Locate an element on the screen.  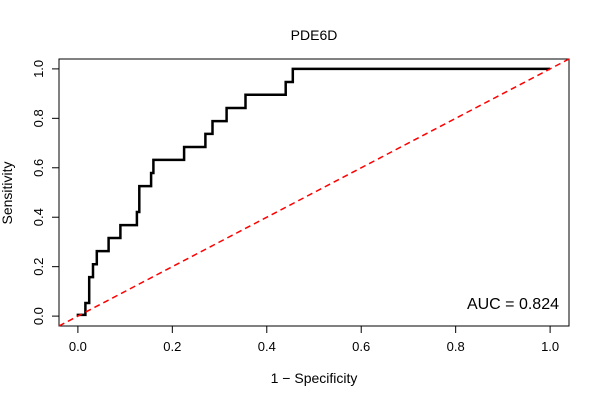
chart-title: PDE6D is located at coordinates (314, 35).